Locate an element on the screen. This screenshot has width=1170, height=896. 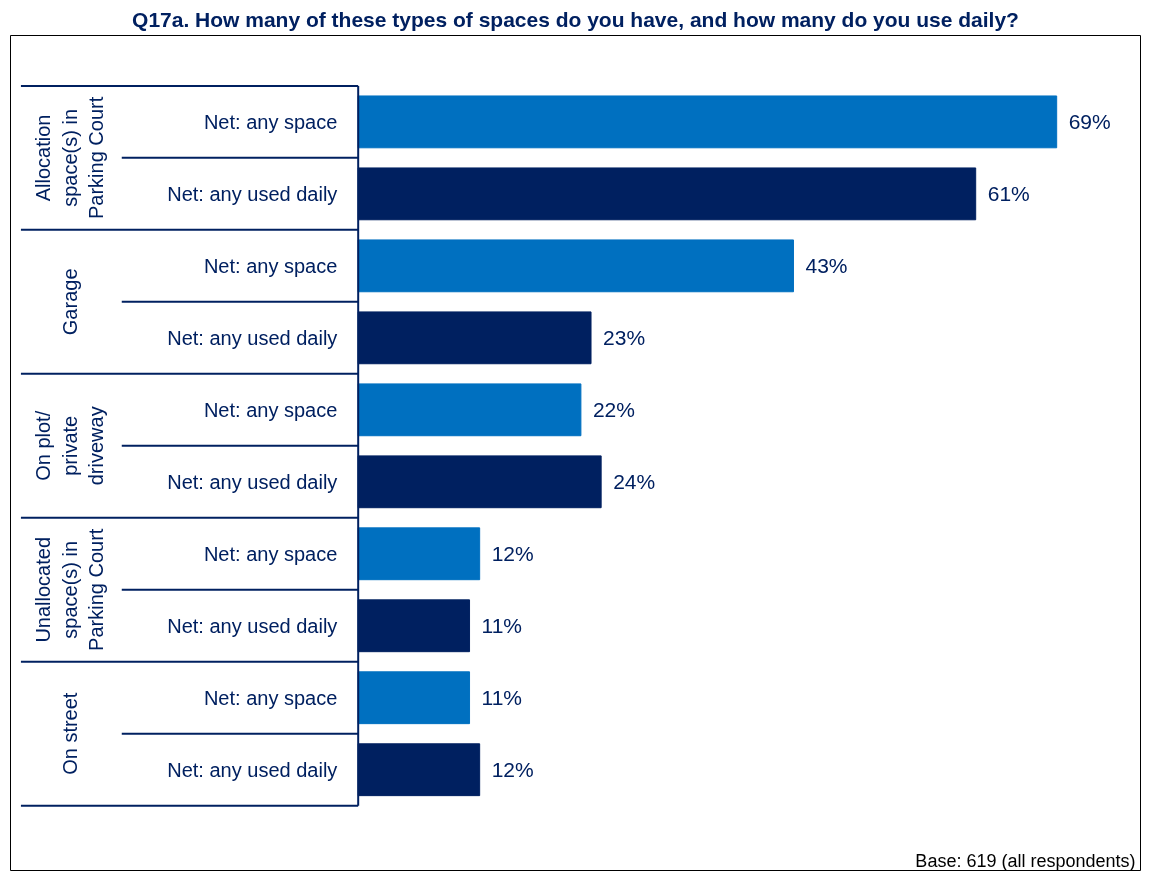
text: Base: 619 (all respondents) is located at coordinates (1025, 860).